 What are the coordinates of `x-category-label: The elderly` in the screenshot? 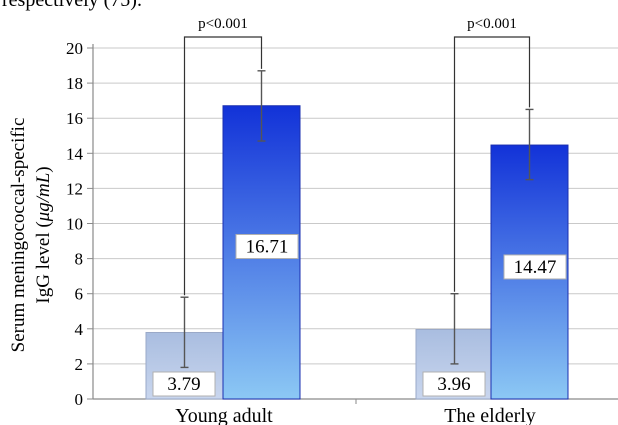 It's located at (490, 415).